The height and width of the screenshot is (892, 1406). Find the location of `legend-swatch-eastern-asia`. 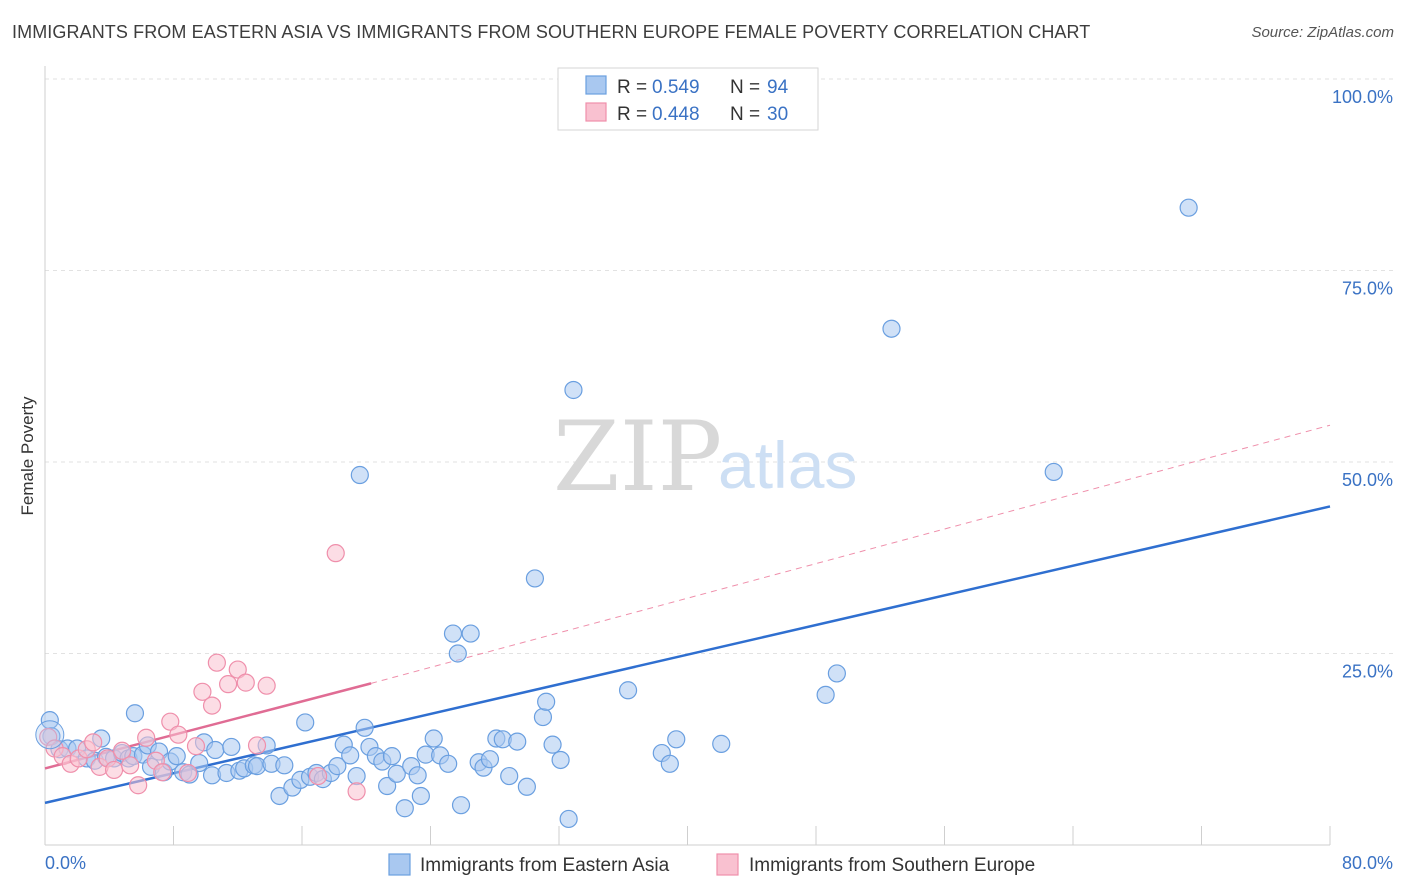

legend-swatch-eastern-asia is located at coordinates (596, 85).